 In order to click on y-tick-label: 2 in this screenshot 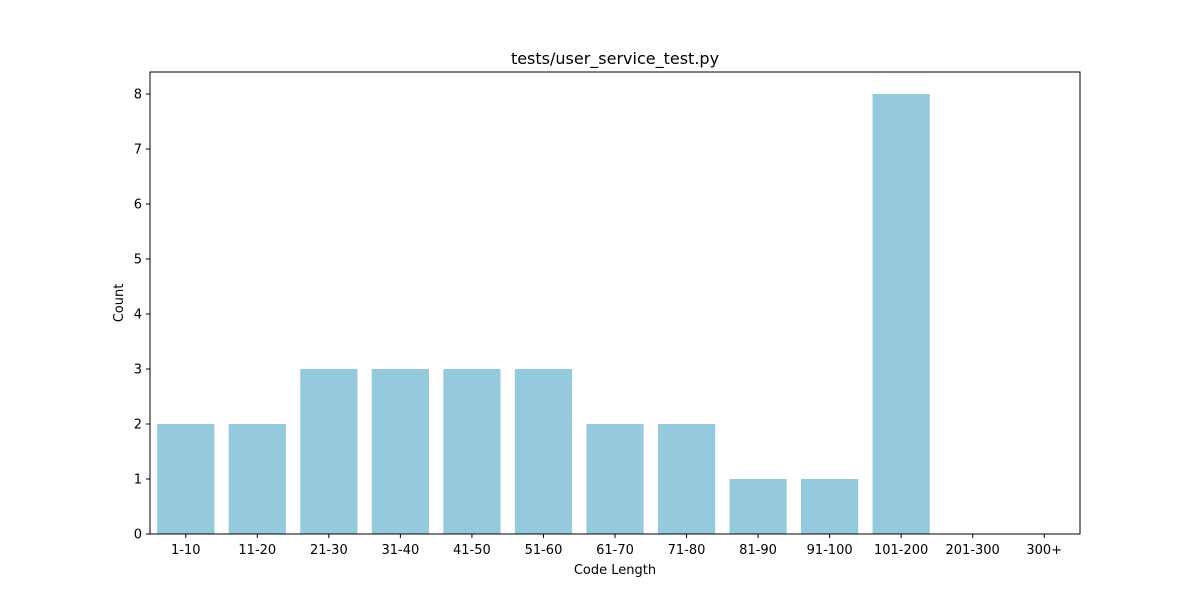, I will do `click(138, 425)`.